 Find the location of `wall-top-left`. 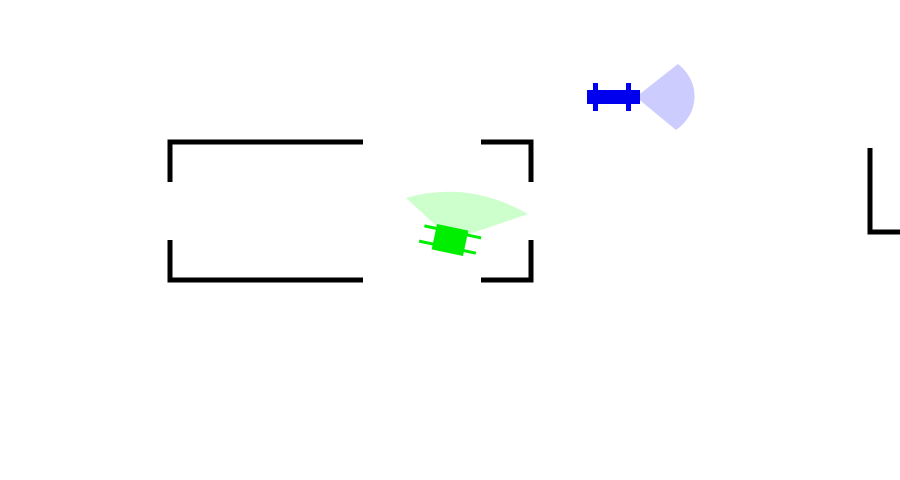

wall-top-left is located at coordinates (265, 160).